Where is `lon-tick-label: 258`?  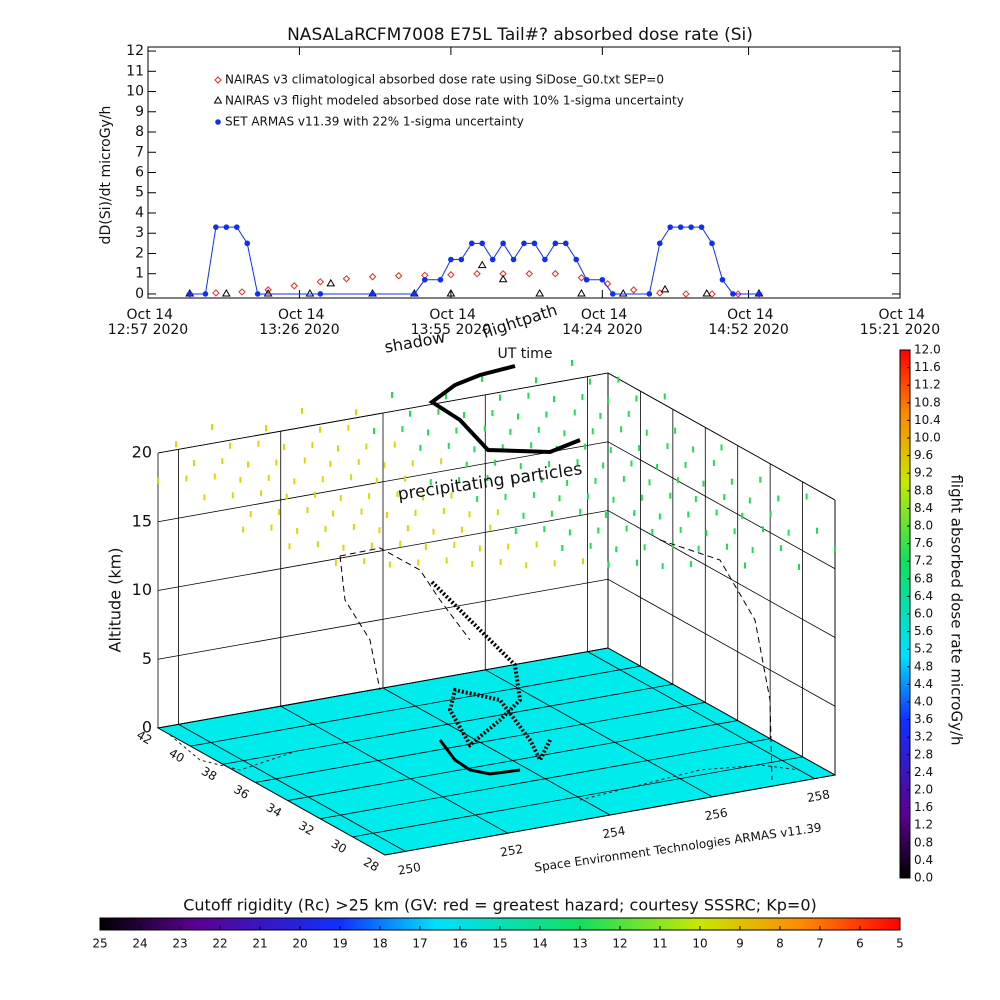 lon-tick-label: 258 is located at coordinates (818, 796).